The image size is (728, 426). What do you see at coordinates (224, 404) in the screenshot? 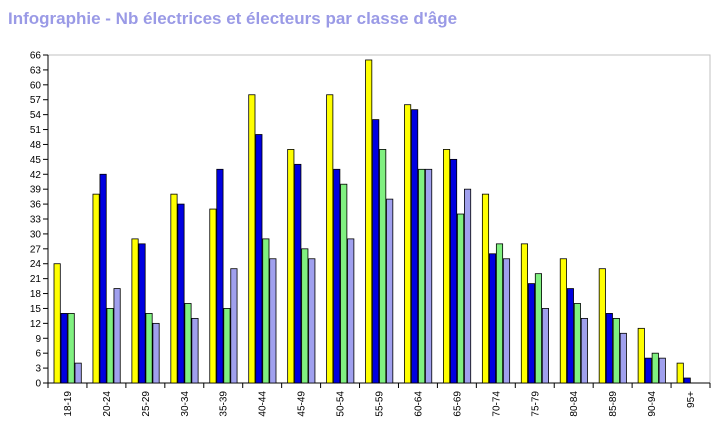
I see `x-tick-label: 35-39` at bounding box center [224, 404].